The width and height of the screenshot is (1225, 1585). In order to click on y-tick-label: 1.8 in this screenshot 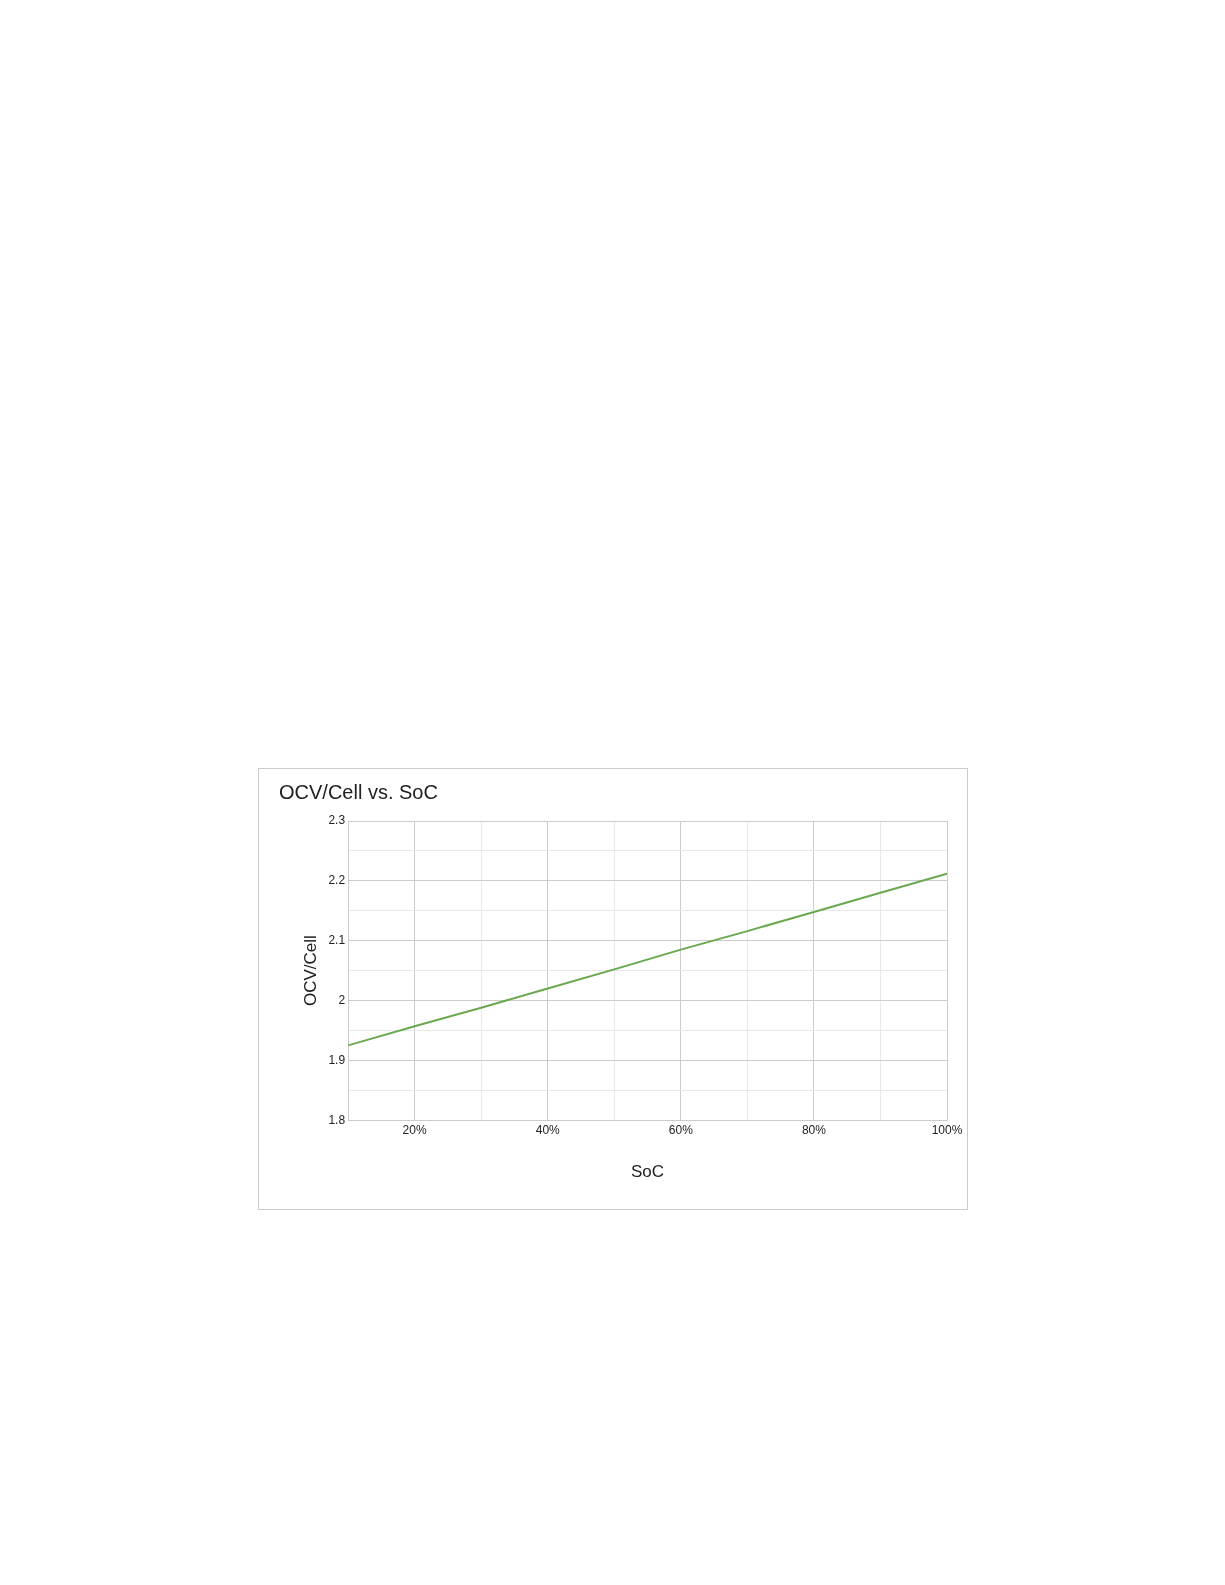, I will do `click(337, 1119)`.